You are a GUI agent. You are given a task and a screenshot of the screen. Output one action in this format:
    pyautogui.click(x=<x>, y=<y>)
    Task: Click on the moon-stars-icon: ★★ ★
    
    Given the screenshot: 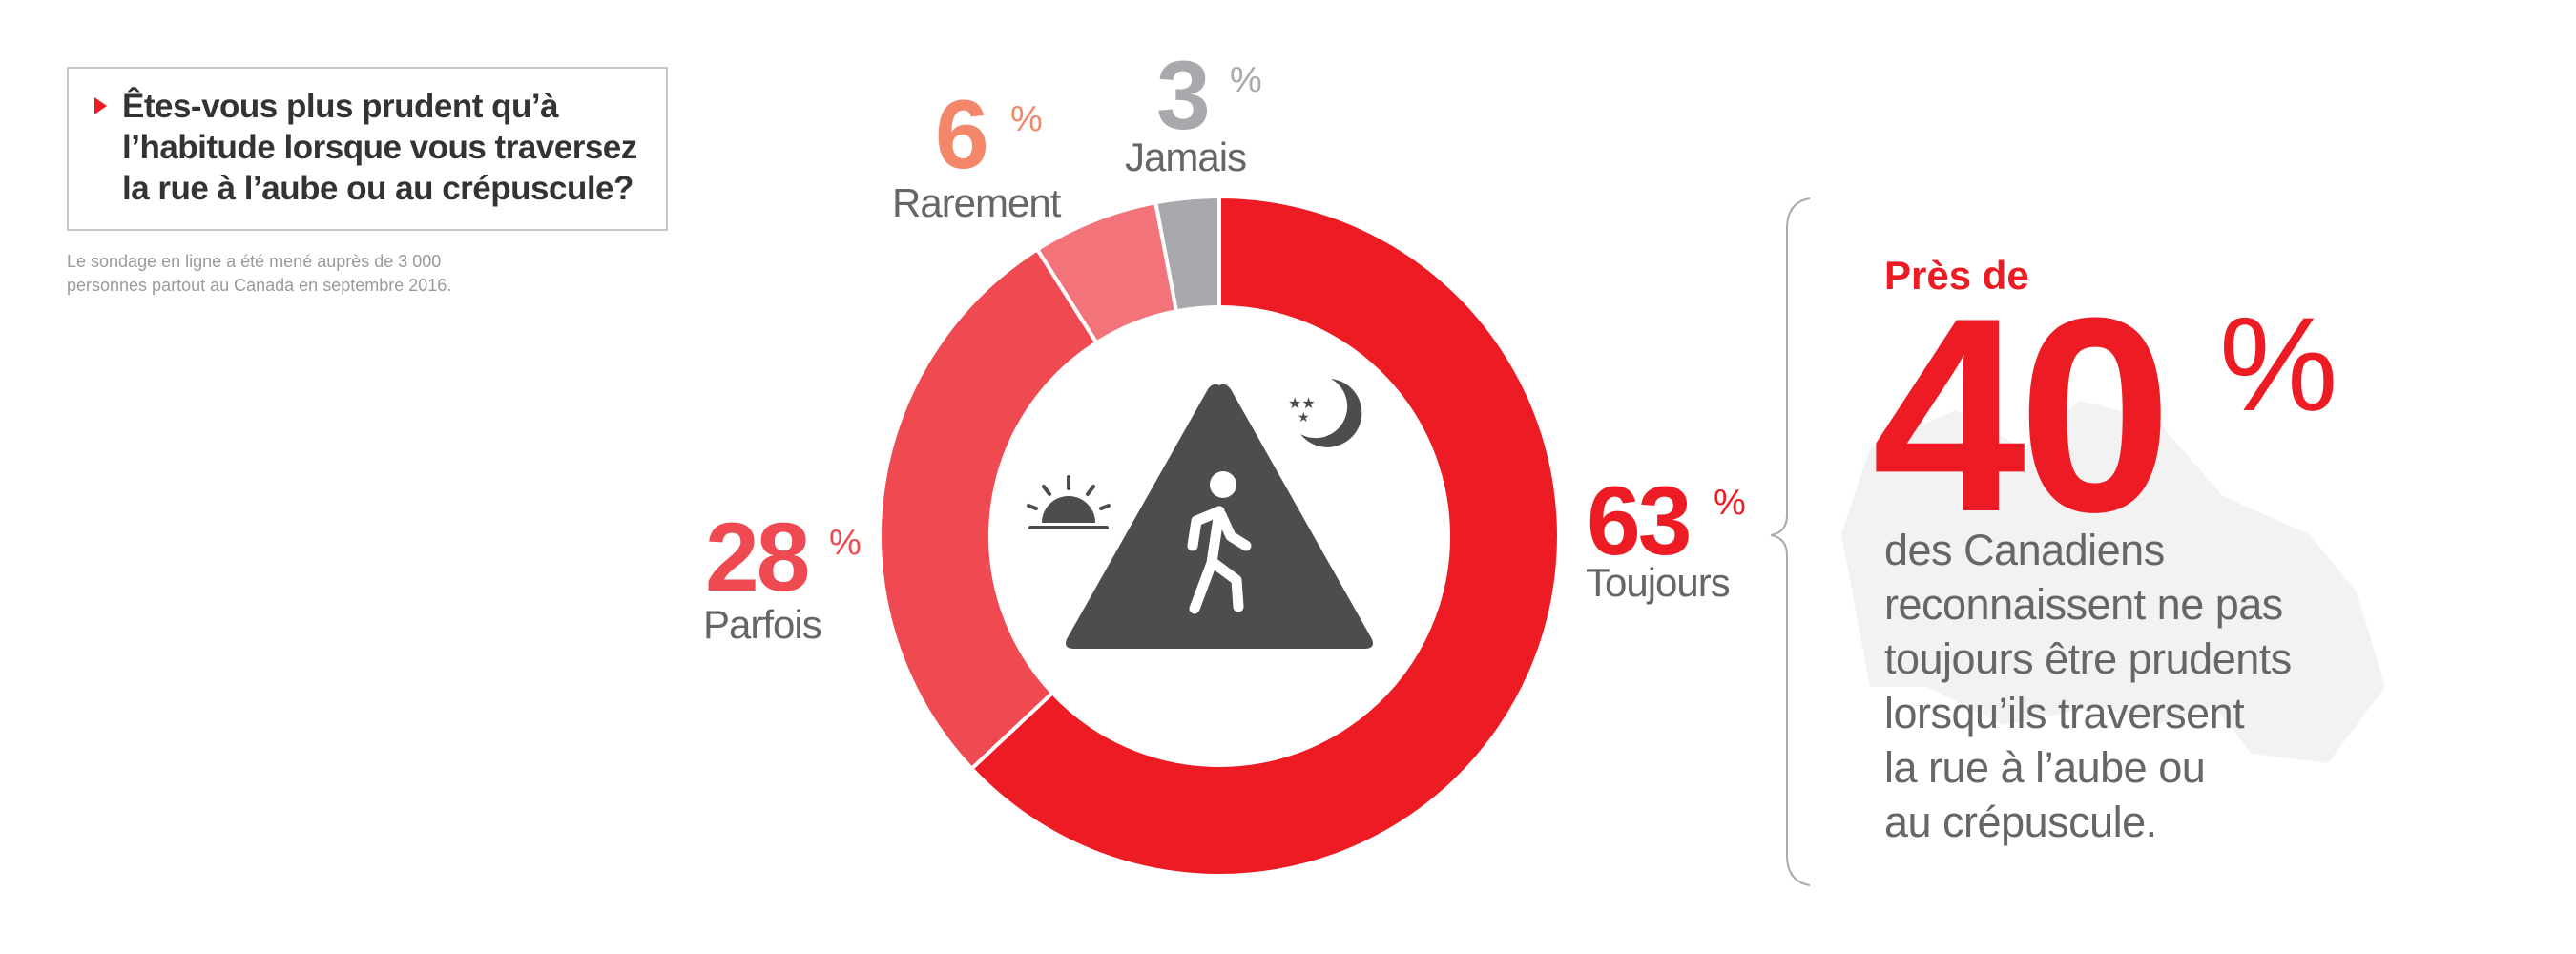 What is the action you would take?
    pyautogui.click(x=1325, y=413)
    